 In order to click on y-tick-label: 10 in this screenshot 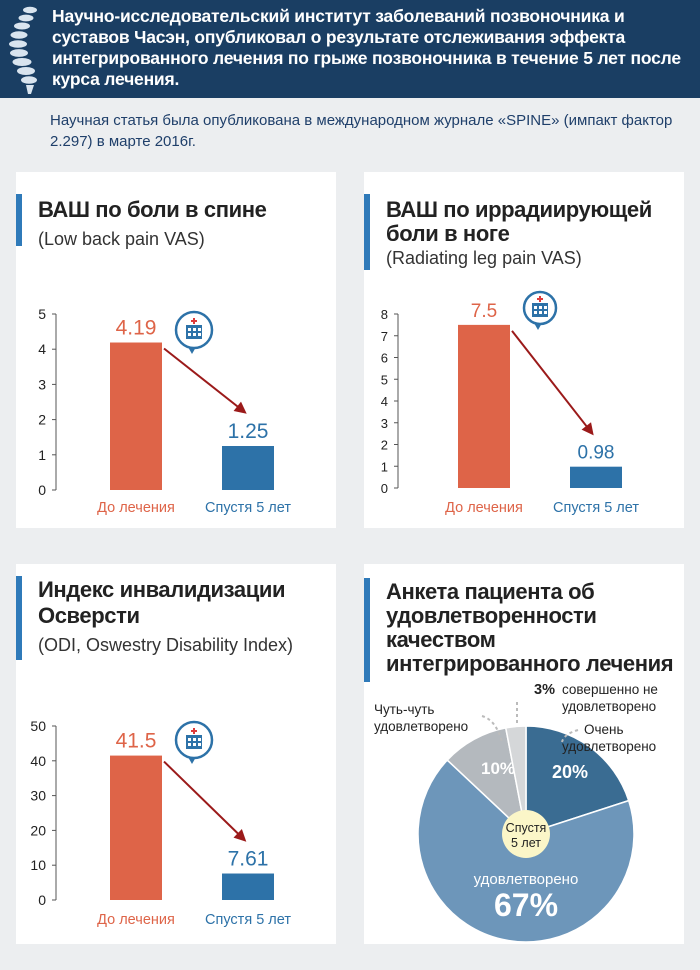, I will do `click(38, 865)`.